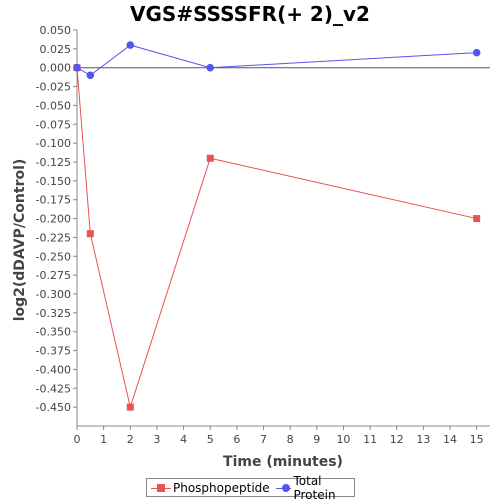  Describe the element at coordinates (53, 294) in the screenshot. I see `y-tick-label: -0.300` at that location.